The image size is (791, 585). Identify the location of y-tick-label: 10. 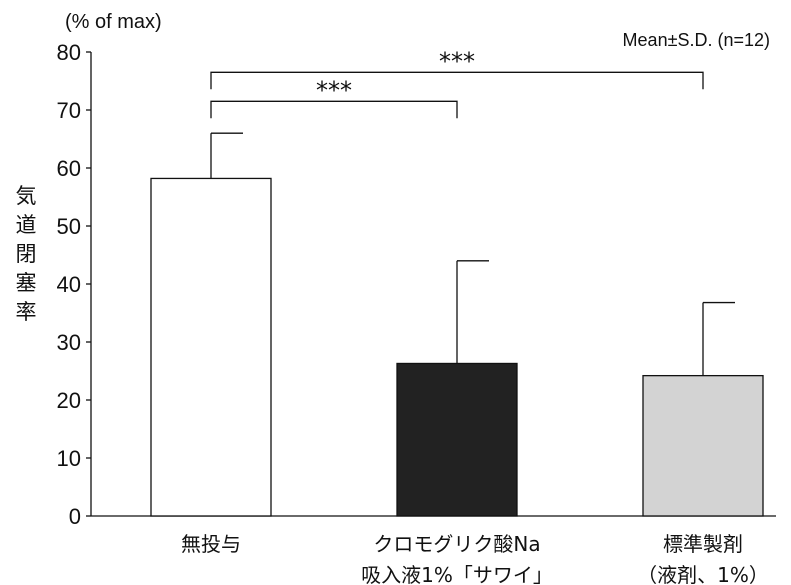
(69, 458).